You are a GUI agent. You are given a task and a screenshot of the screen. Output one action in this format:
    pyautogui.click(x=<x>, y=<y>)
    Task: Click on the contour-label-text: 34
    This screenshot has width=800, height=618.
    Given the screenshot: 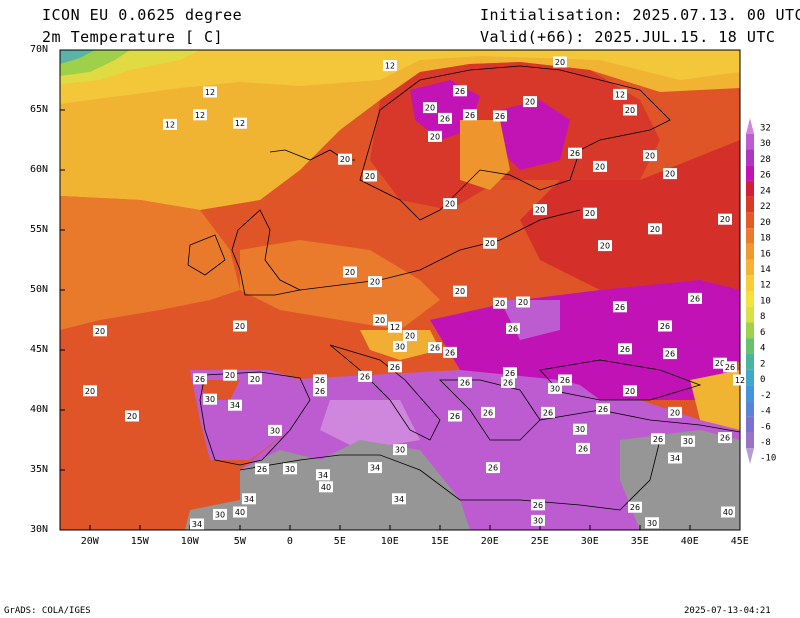 What is the action you would take?
    pyautogui.click(x=197, y=524)
    